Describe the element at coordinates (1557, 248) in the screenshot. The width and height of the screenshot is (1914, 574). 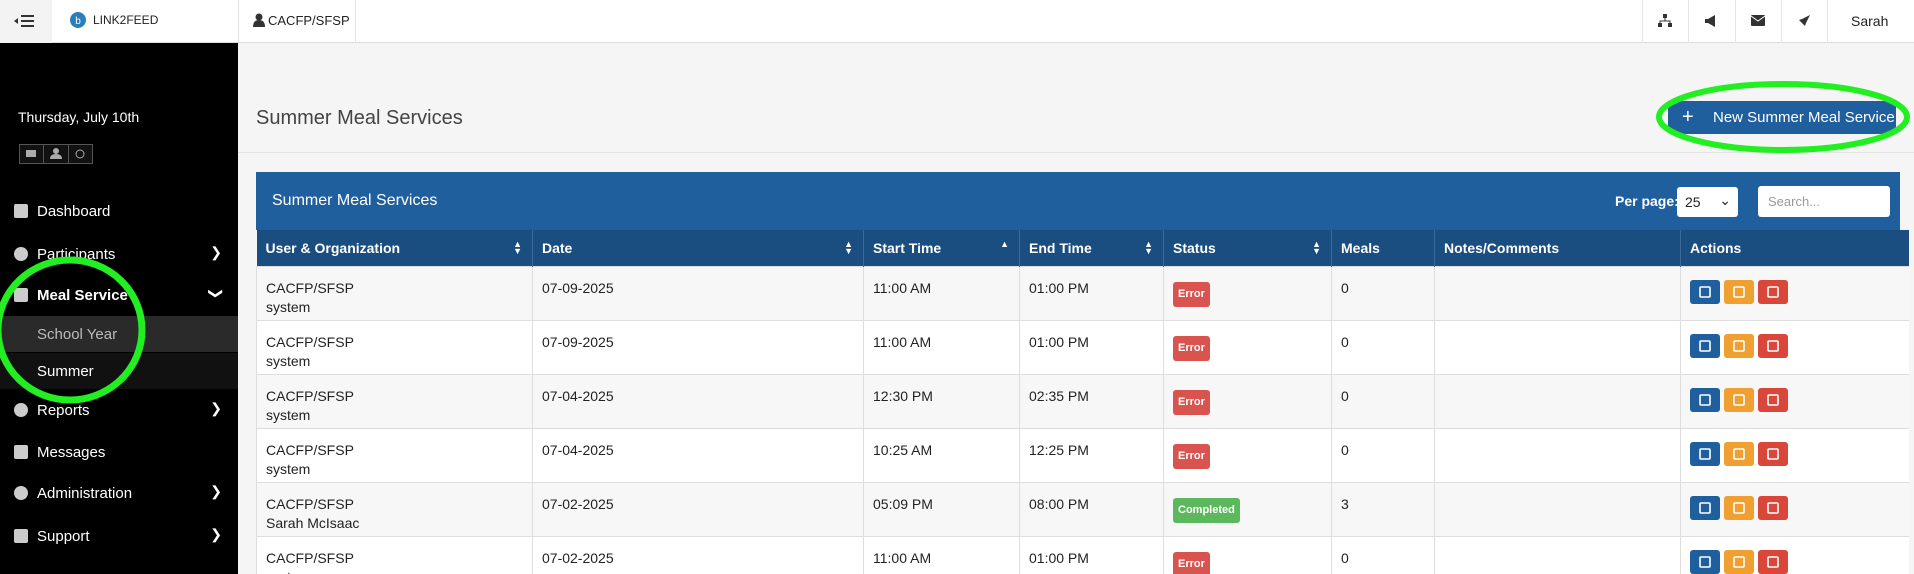
I see `column-header: Notes/Comments` at that location.